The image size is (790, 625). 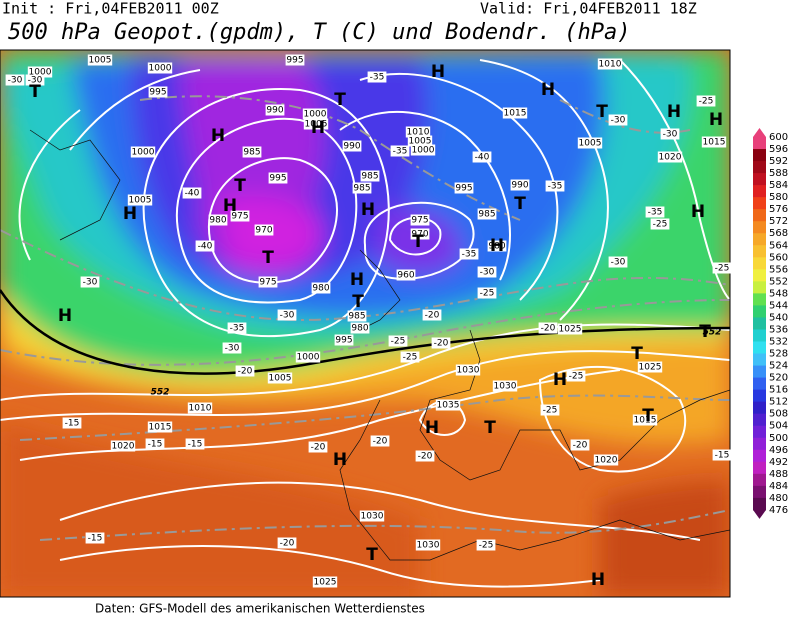 I want to click on isobar-label: 1020, so click(x=123, y=447).